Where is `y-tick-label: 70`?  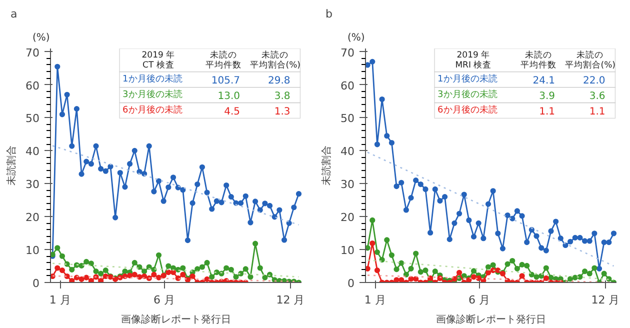 y-tick-label: 70 is located at coordinates (347, 53).